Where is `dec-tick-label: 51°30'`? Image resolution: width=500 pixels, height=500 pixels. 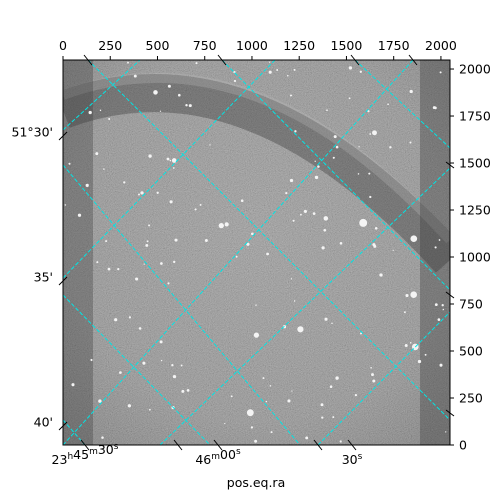
dec-tick-label: 51°30' is located at coordinates (33, 132).